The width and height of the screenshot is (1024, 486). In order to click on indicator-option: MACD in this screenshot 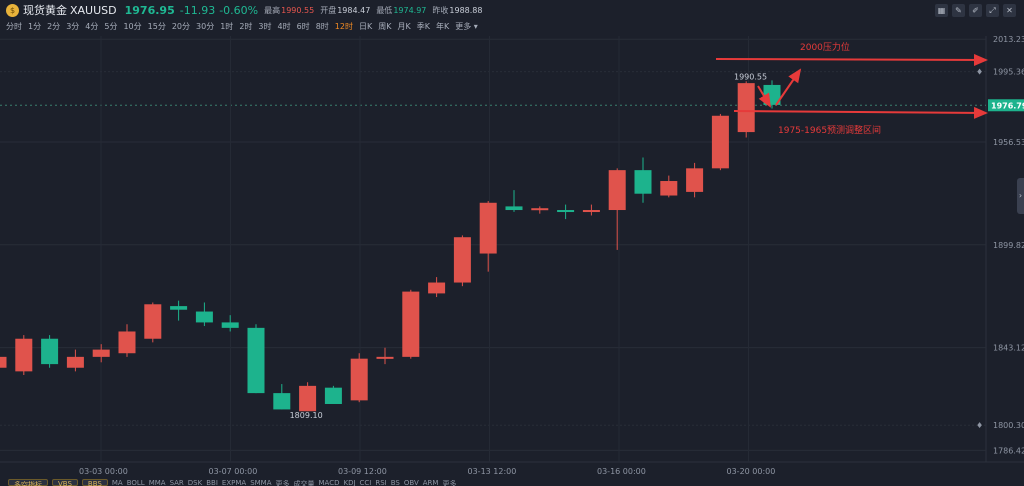, I will do `click(329, 482)`.